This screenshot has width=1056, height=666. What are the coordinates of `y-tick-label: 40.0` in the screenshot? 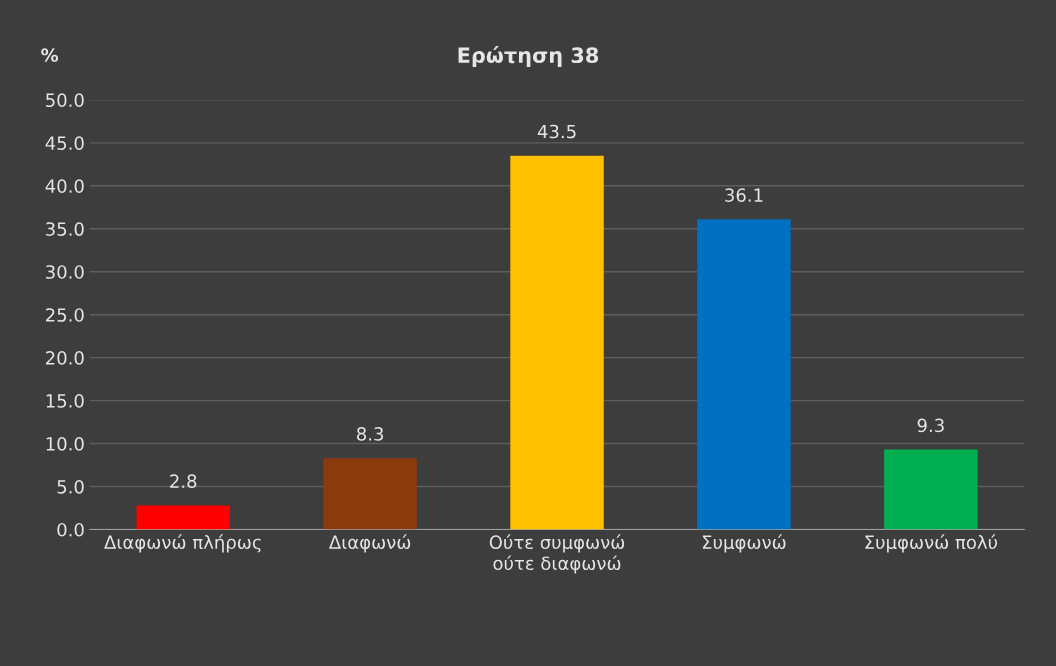 It's located at (64, 186).